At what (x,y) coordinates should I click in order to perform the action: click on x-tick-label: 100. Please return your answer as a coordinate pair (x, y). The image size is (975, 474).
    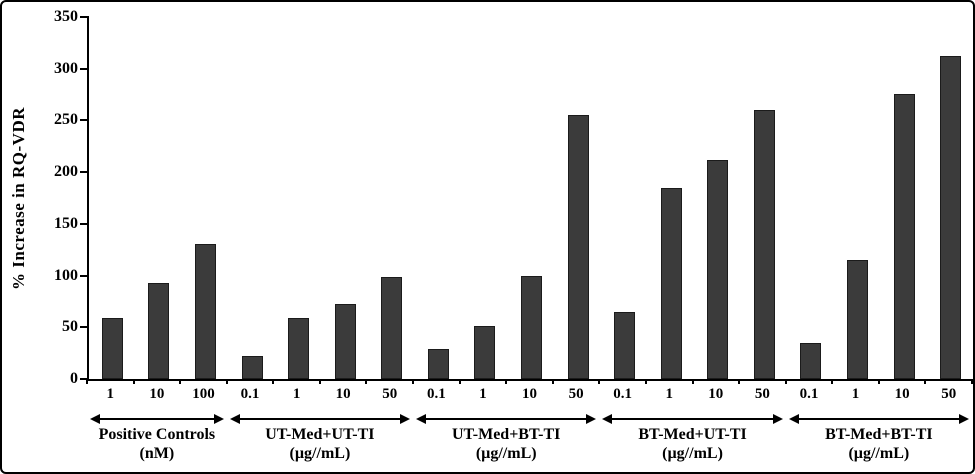
    Looking at the image, I should click on (203, 394).